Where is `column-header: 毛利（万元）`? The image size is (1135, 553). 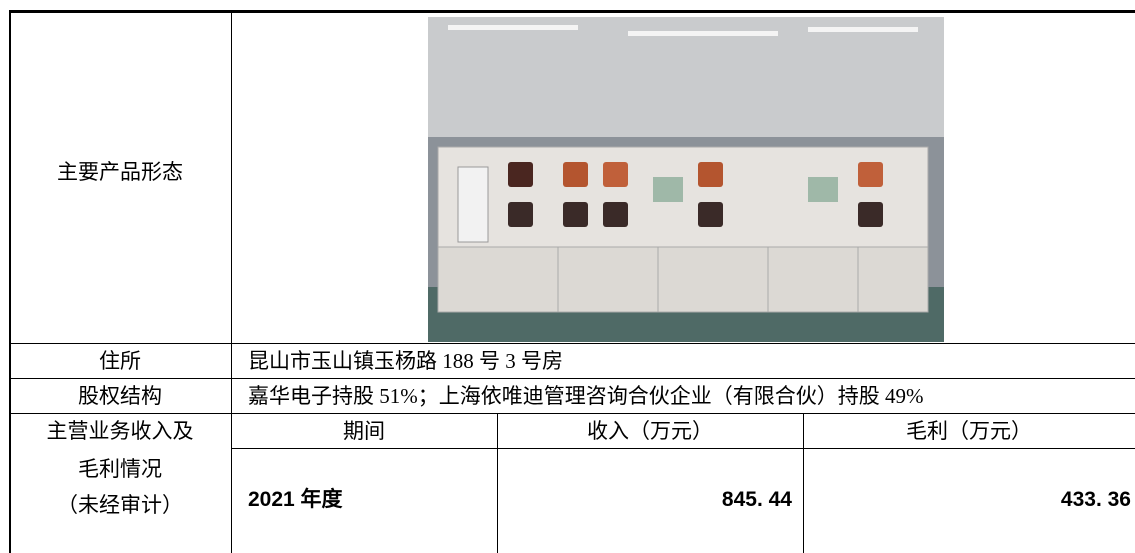 column-header: 毛利（万元） is located at coordinates (969, 431).